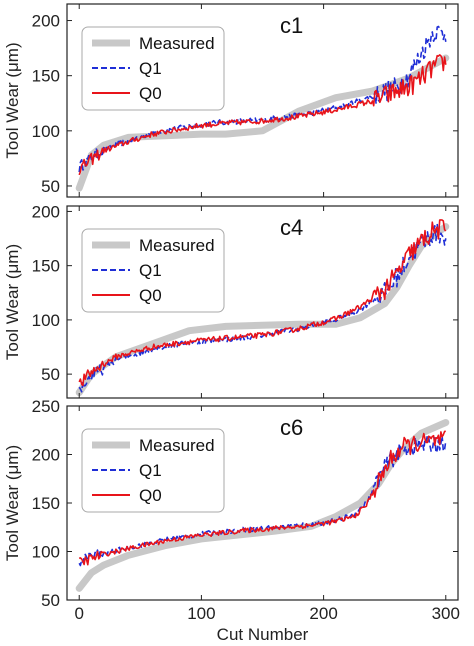 This screenshot has width=474, height=646. I want to click on series-line-q0, so click(262, 115).